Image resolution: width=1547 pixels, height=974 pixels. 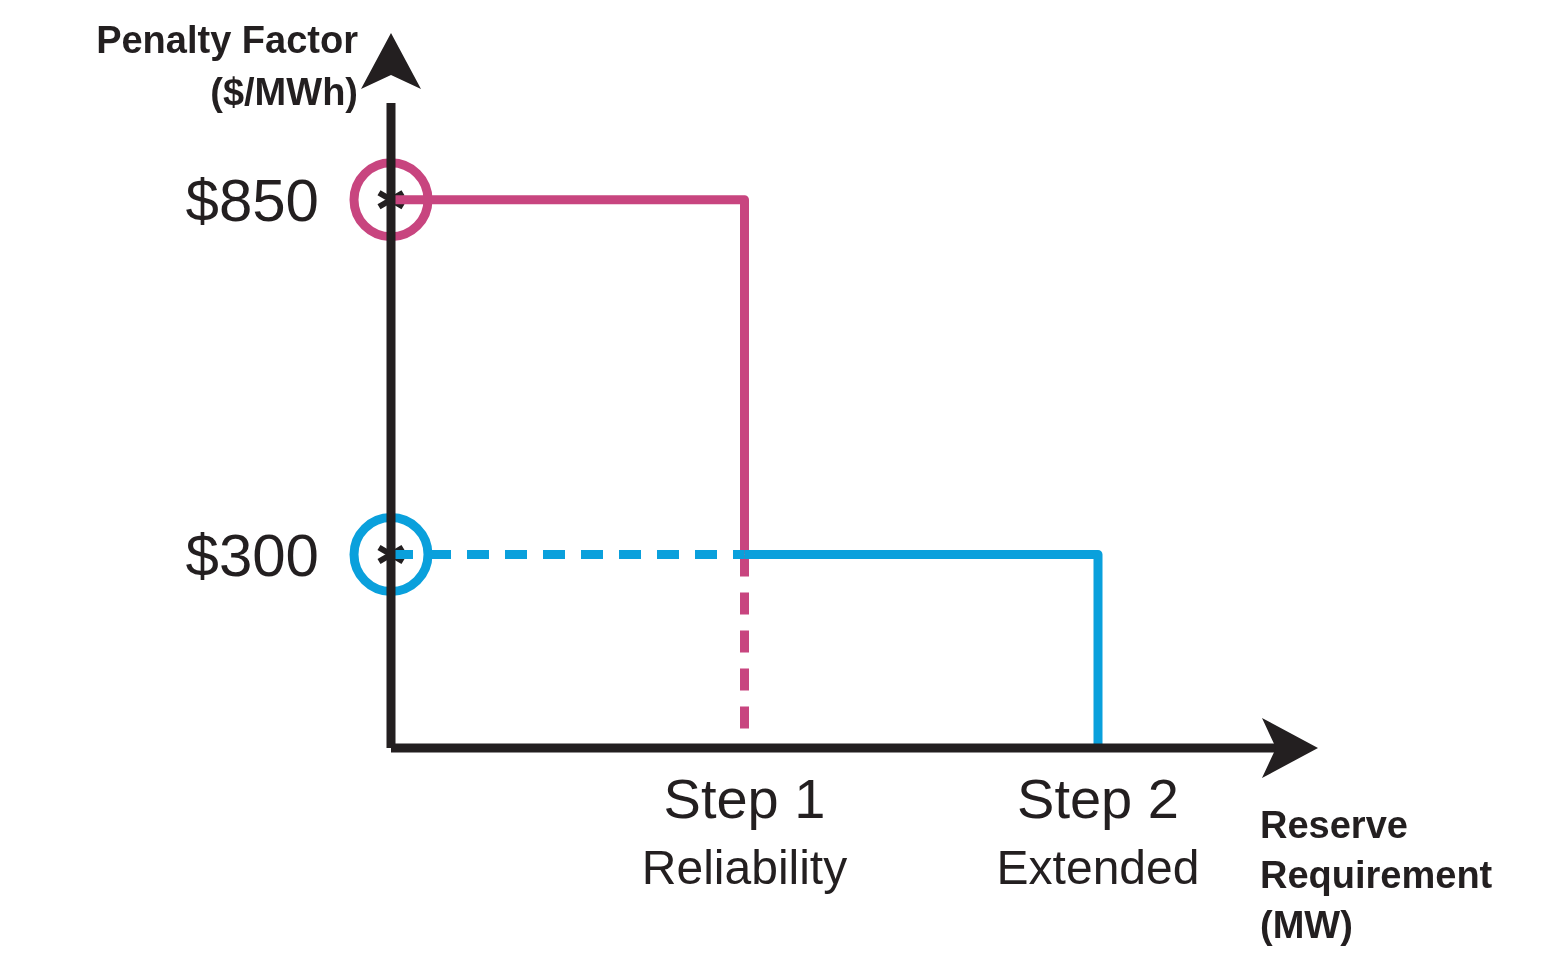 I want to click on y-tick-label: $300, so click(x=252, y=555).